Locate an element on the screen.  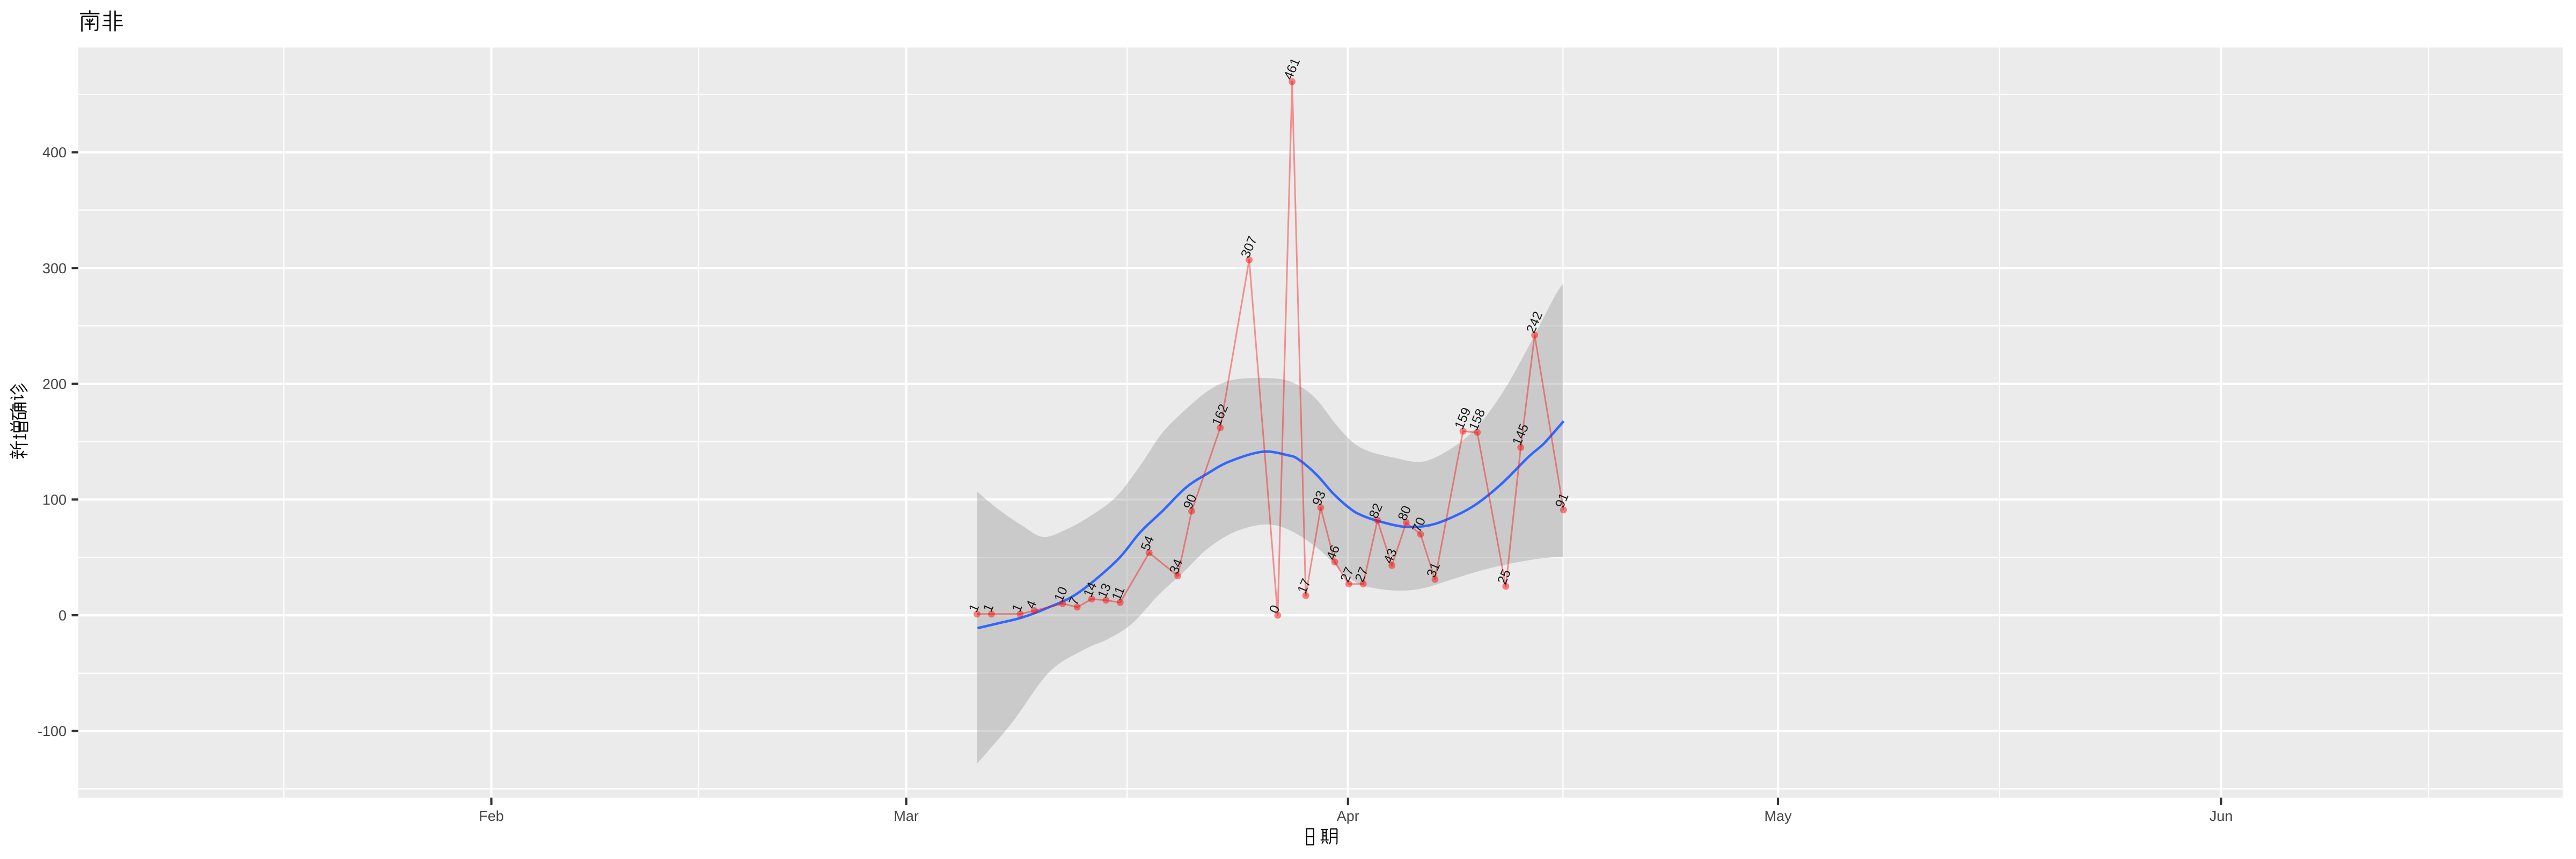
svg-text: Jun is located at coordinates (2221, 816).